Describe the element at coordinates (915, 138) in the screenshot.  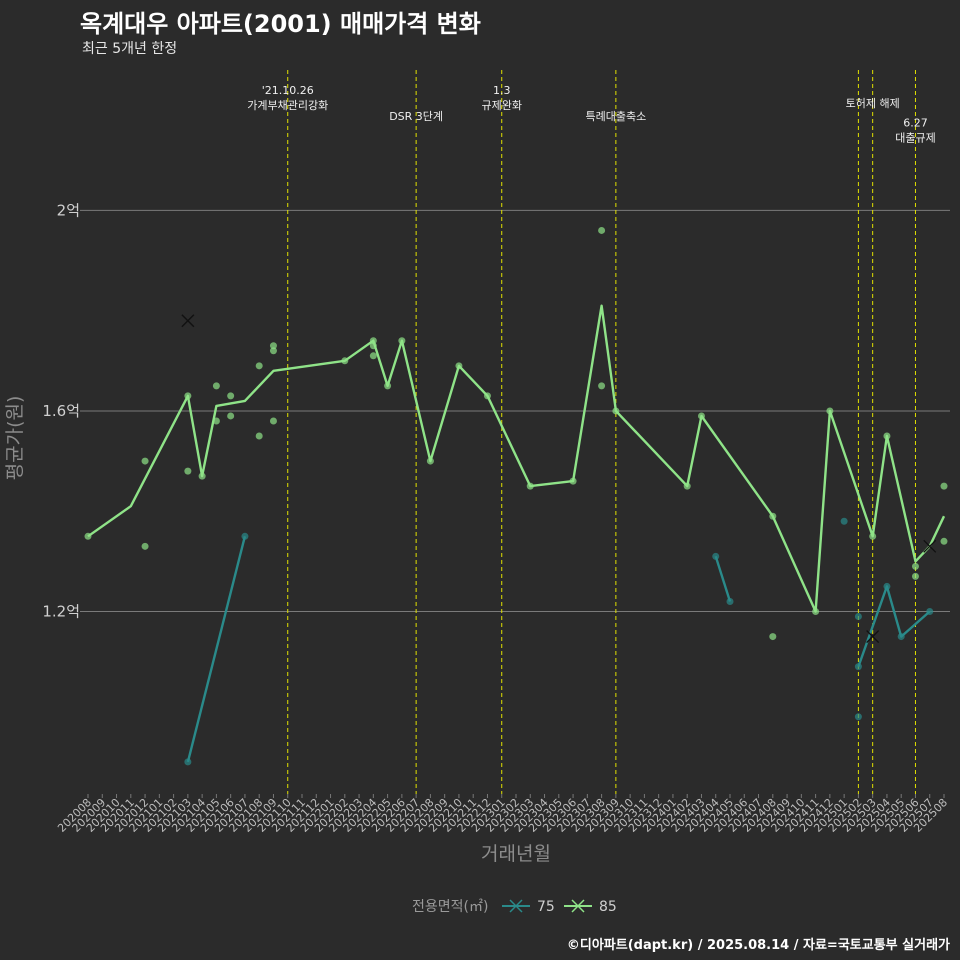
I see `policy-label: 대출규제` at that location.